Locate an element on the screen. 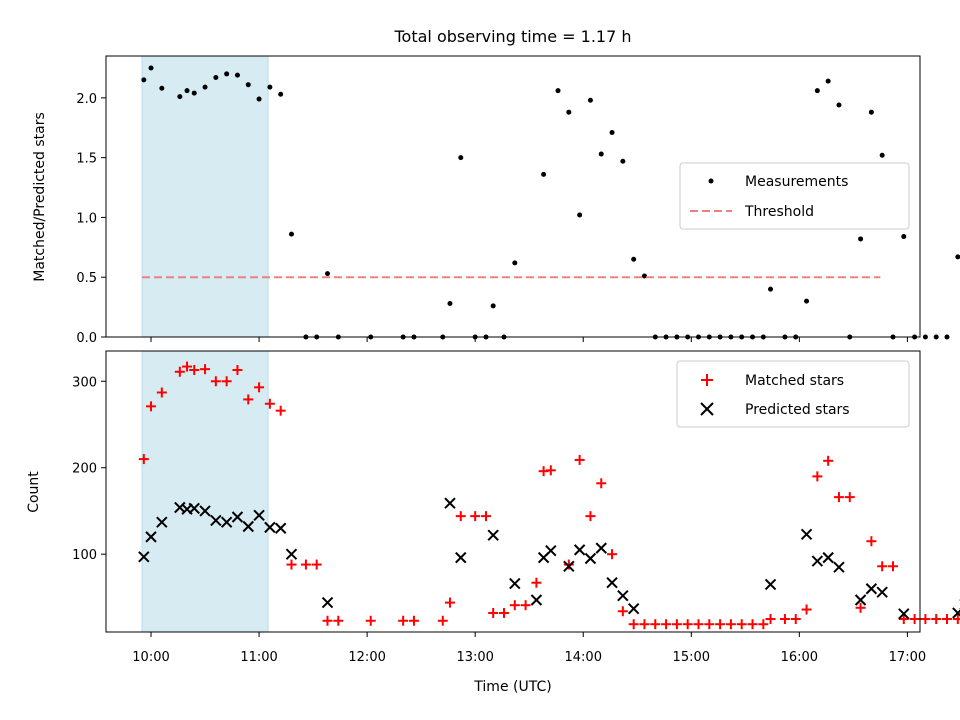  x-tick-label: 17:00 is located at coordinates (907, 657).